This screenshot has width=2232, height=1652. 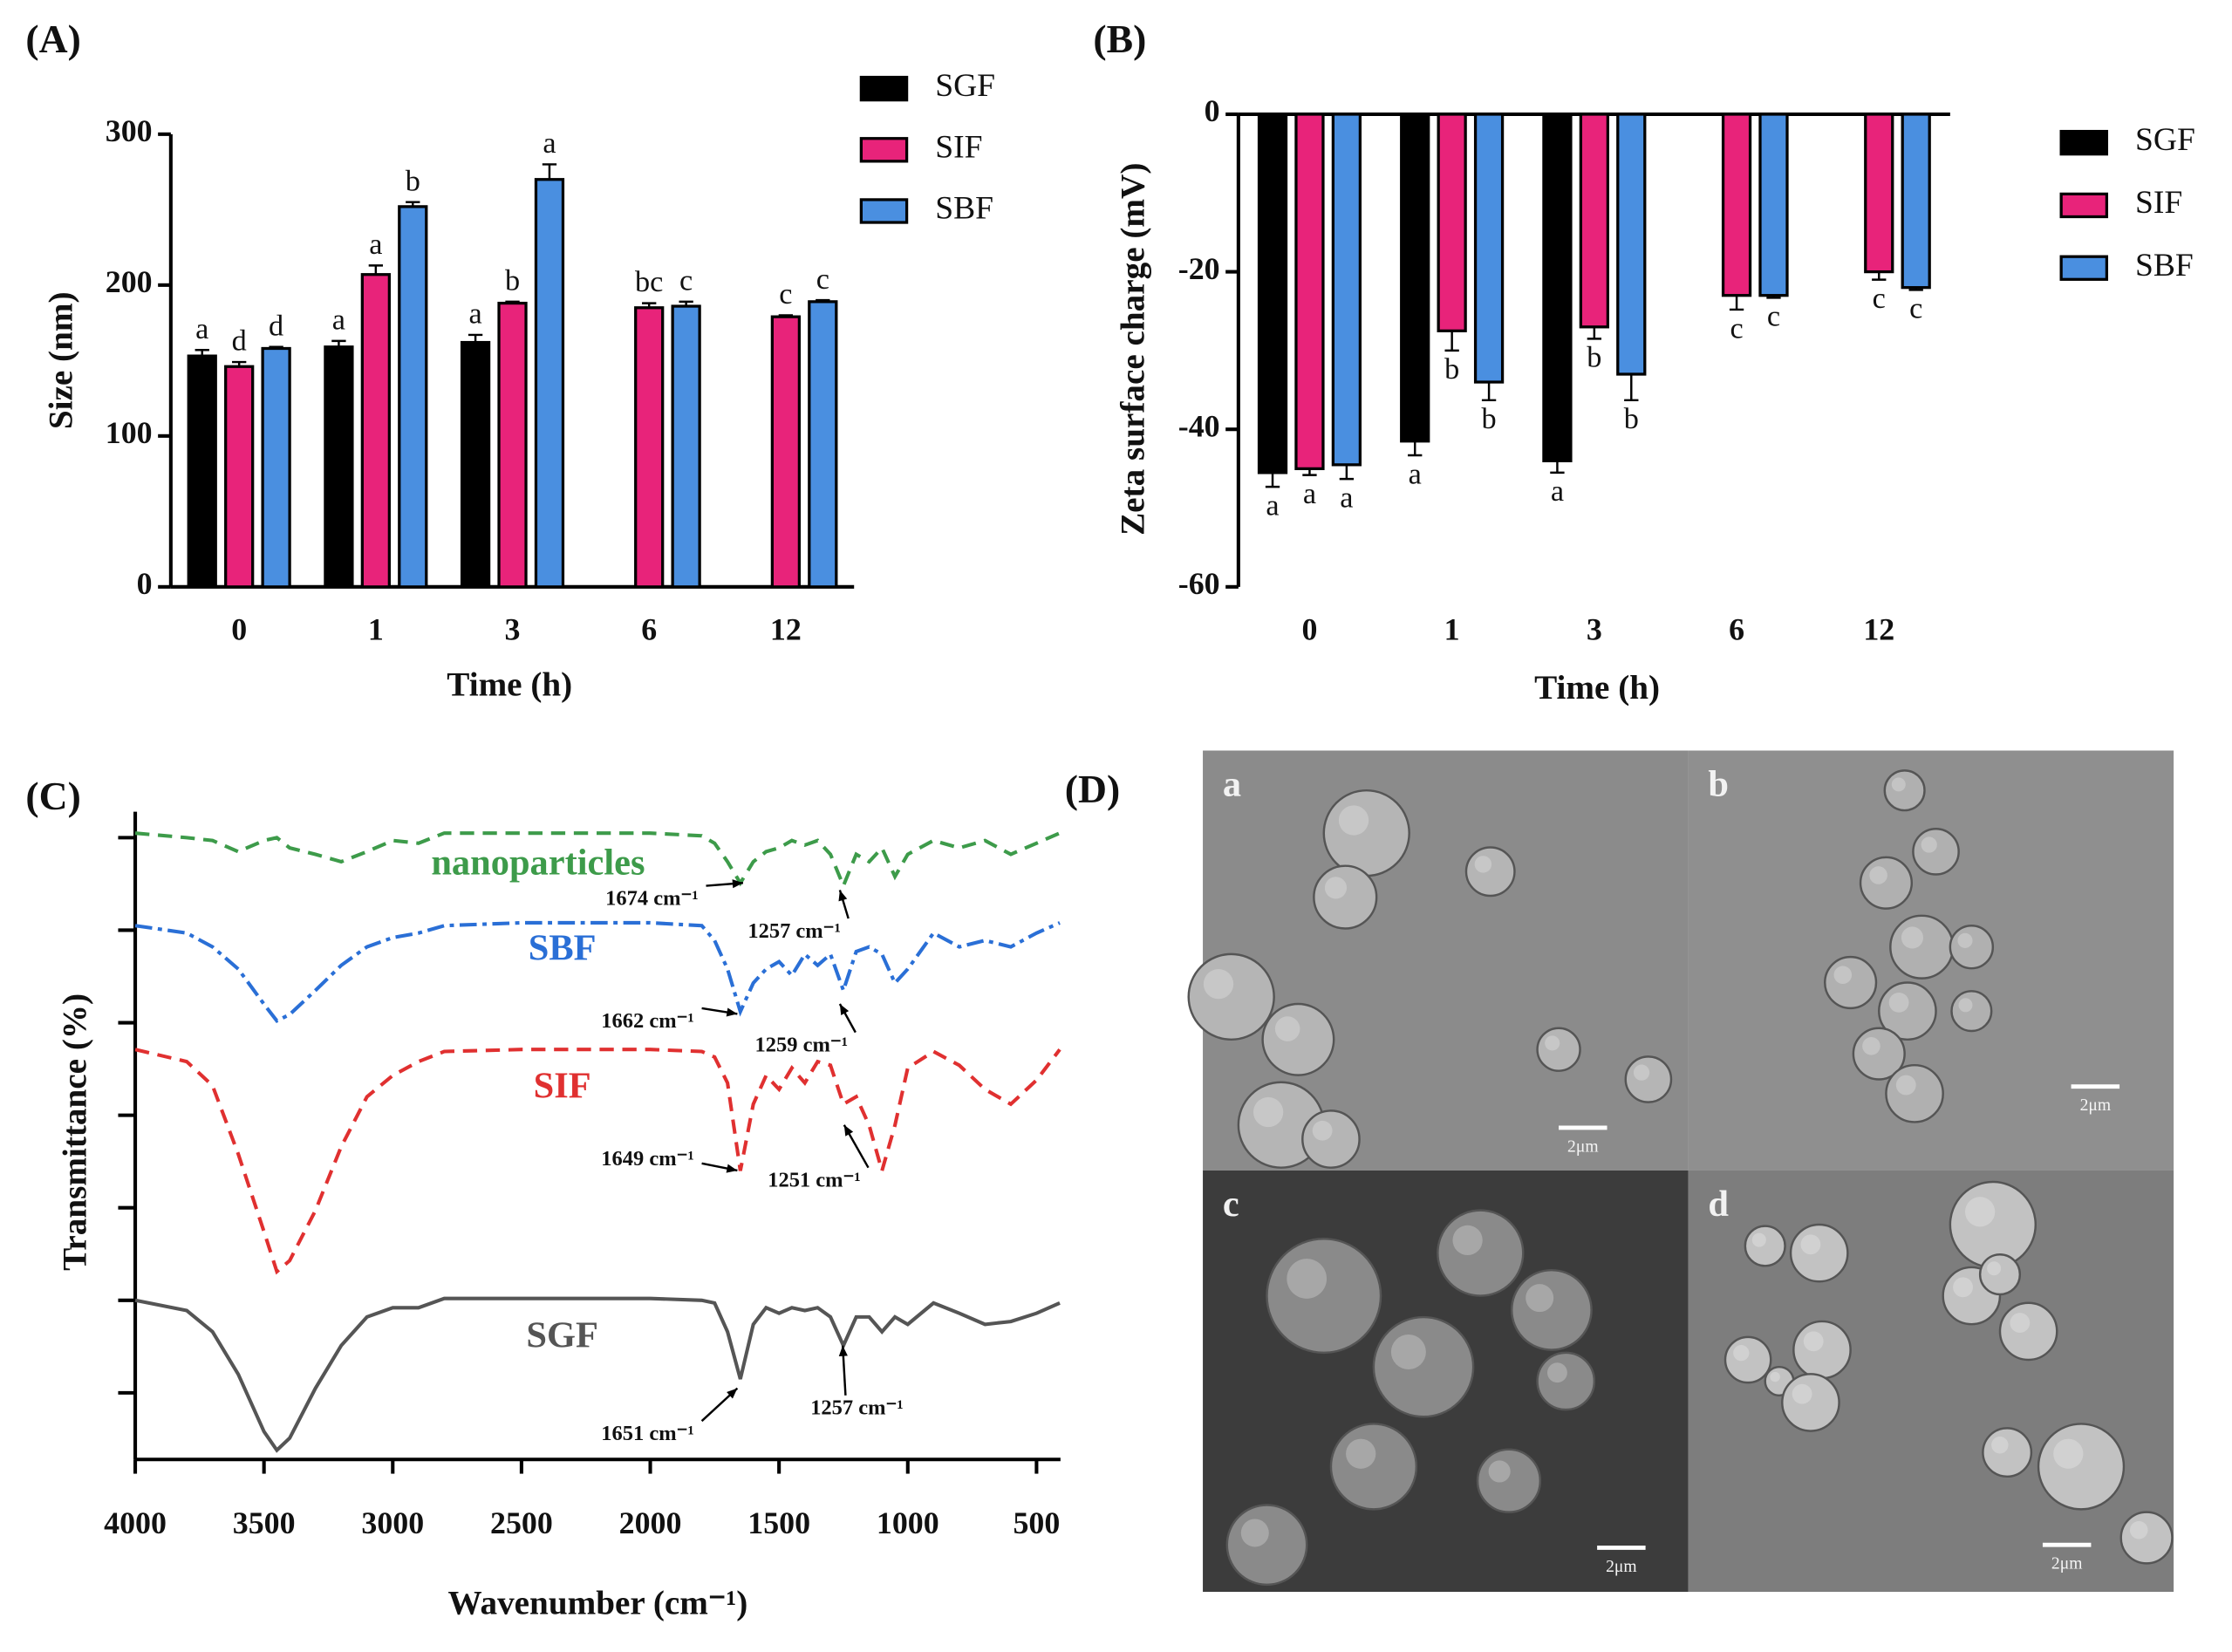 I want to click on x-tick-label: 1, so click(x=376, y=628).